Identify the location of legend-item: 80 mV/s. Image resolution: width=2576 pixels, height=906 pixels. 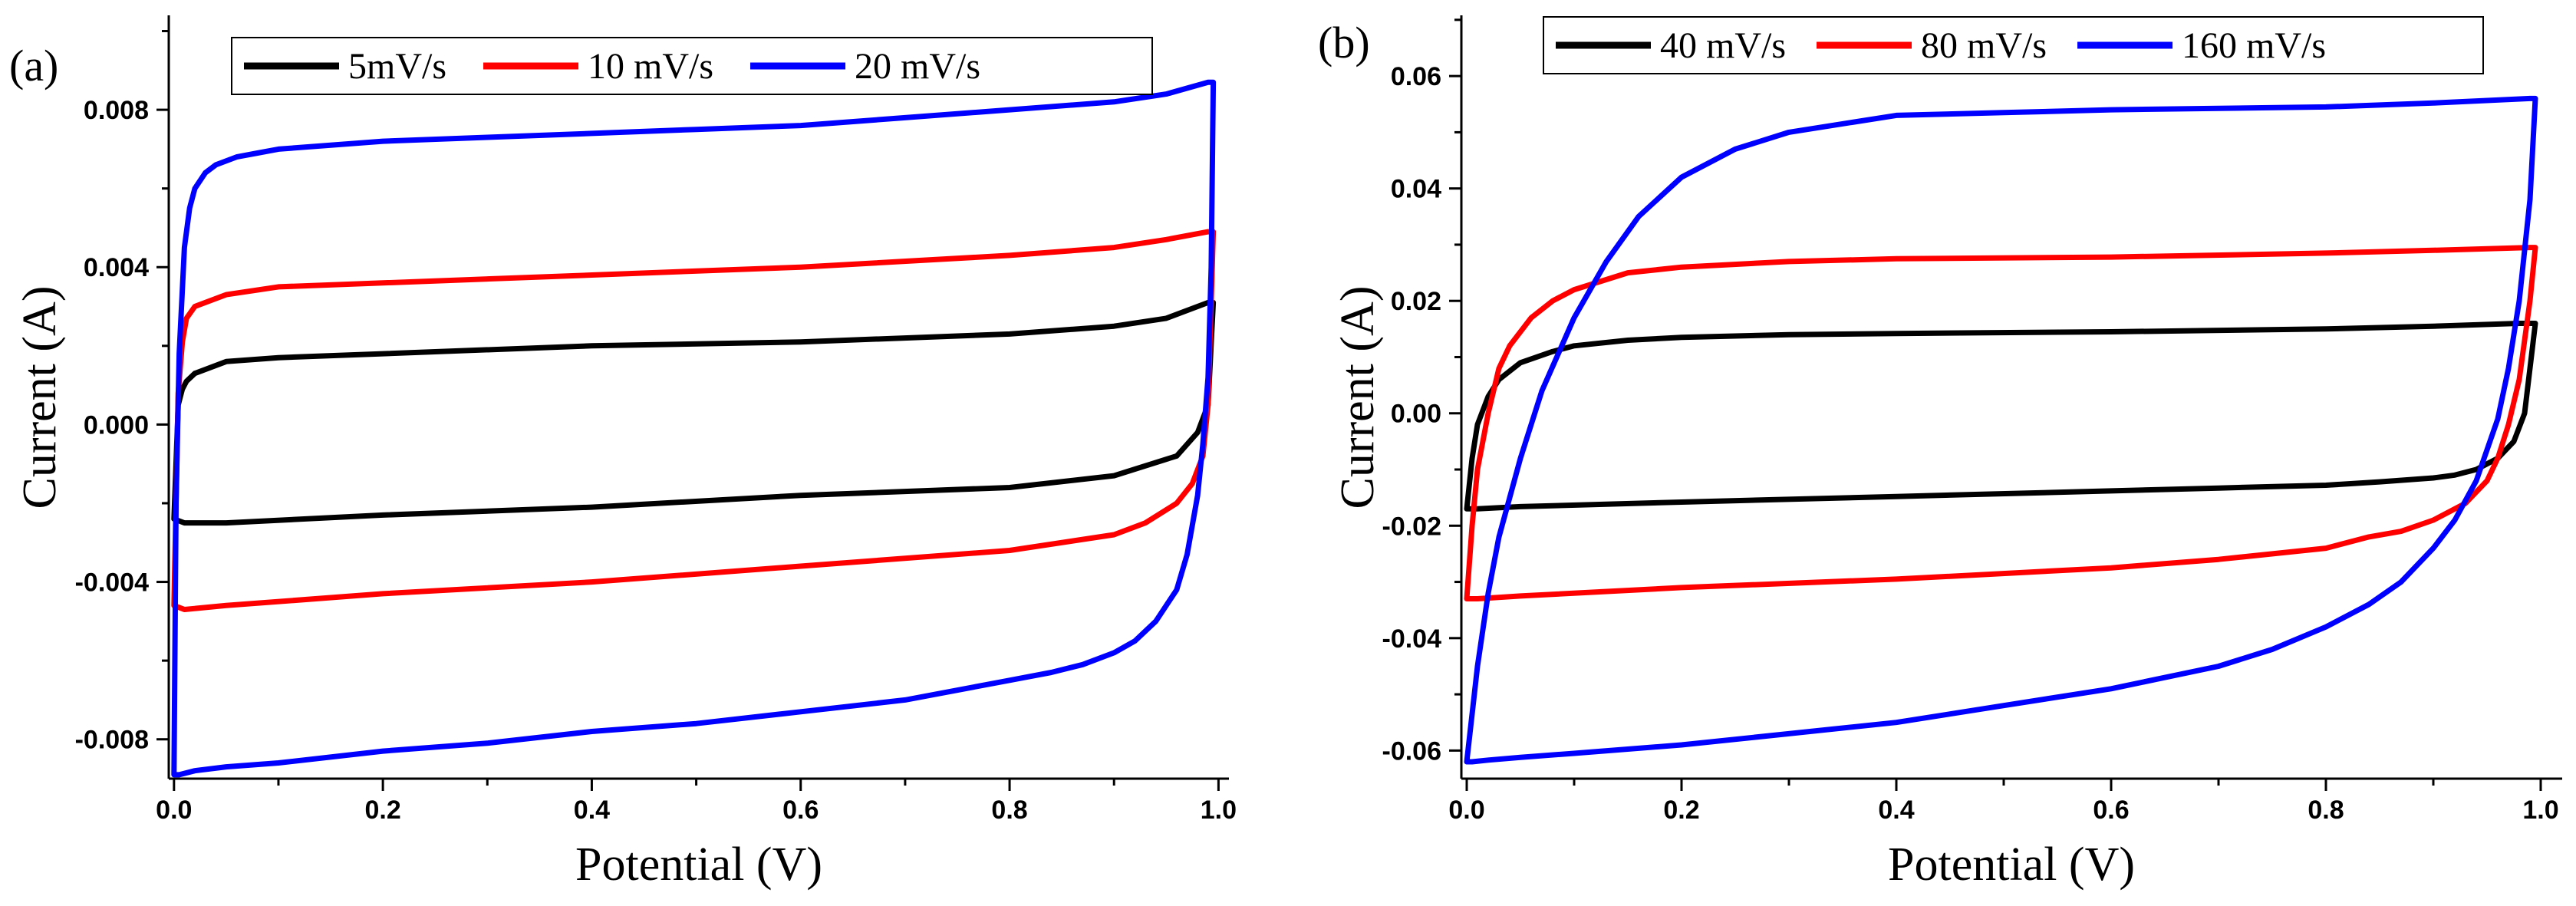
(1932, 46).